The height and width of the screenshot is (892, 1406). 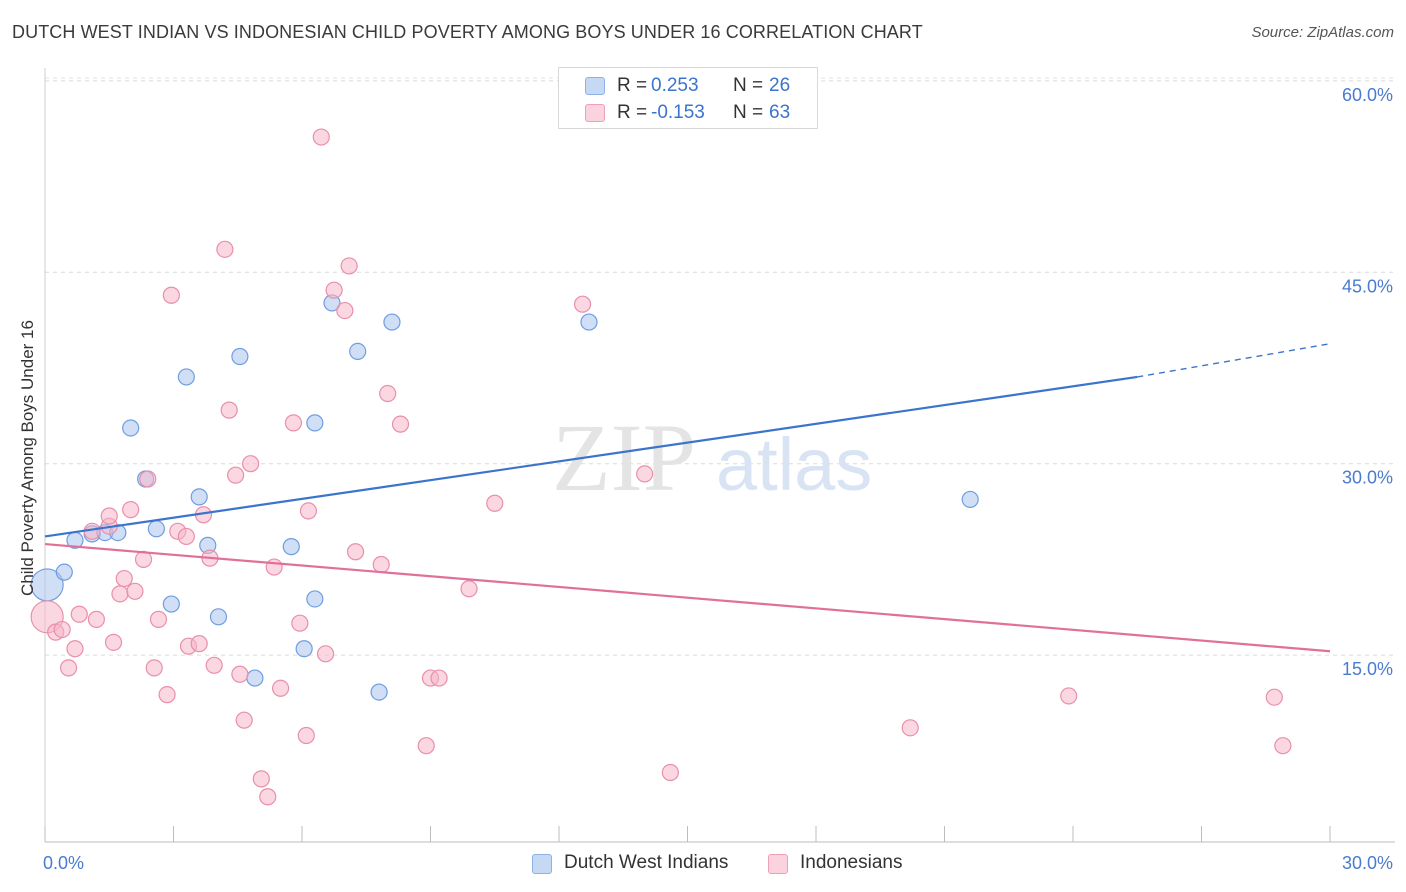 What do you see at coordinates (778, 864) in the screenshot?
I see `bottom-legend-swatch-pink` at bounding box center [778, 864].